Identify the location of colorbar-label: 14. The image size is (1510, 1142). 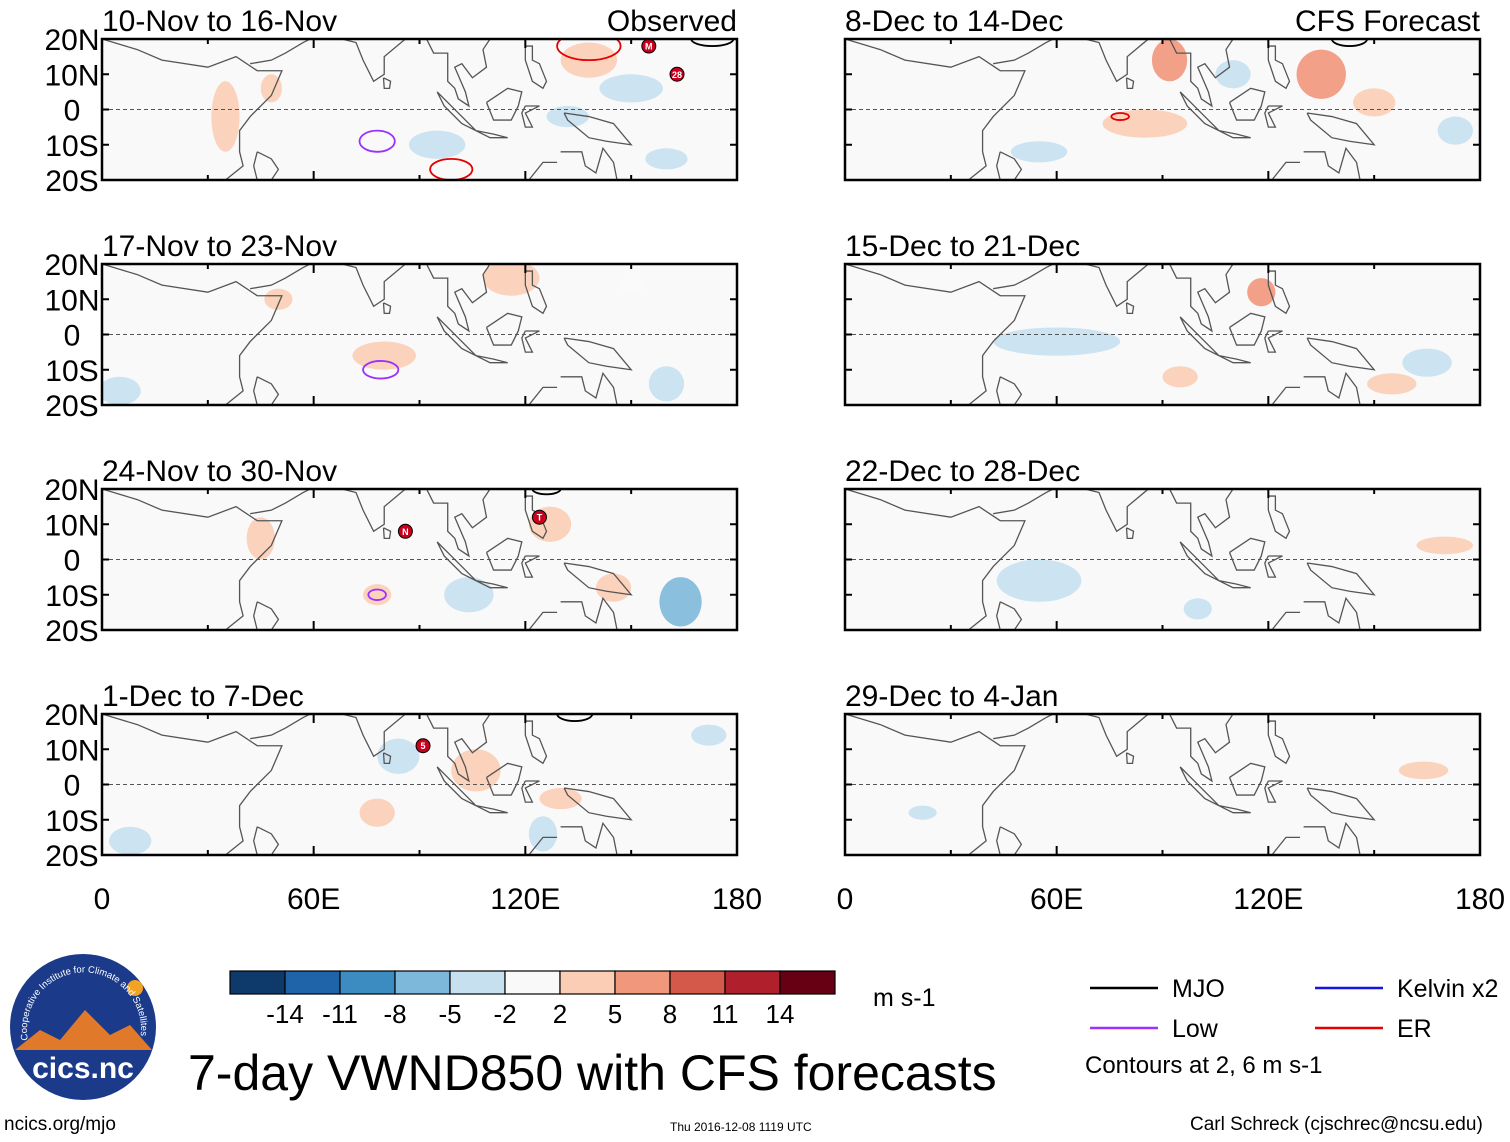
(780, 1014).